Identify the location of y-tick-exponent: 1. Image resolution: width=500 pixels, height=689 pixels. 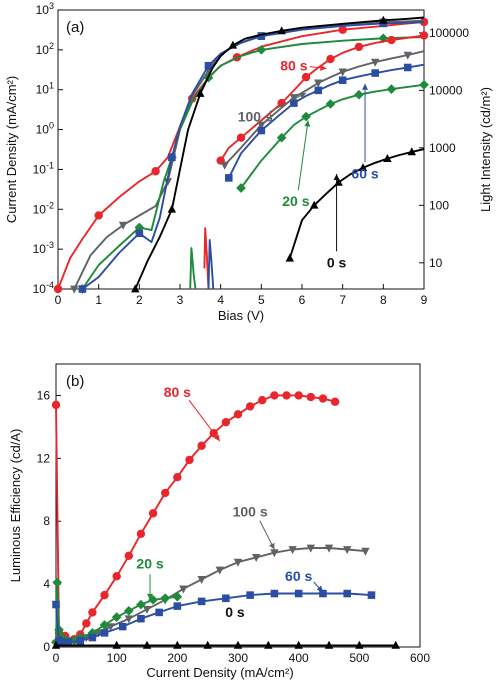
(51, 86).